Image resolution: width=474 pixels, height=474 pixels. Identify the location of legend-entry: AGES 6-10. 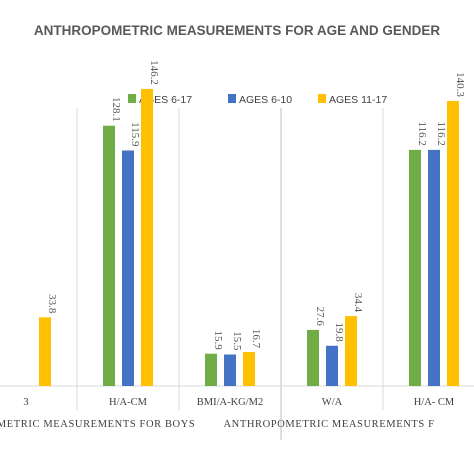
(265, 100).